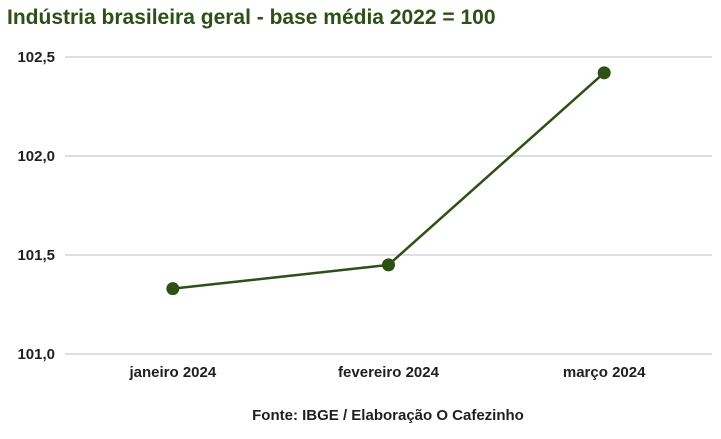 The image size is (721, 439). Describe the element at coordinates (36, 255) in the screenshot. I see `y-tick-label: 101,5` at that location.